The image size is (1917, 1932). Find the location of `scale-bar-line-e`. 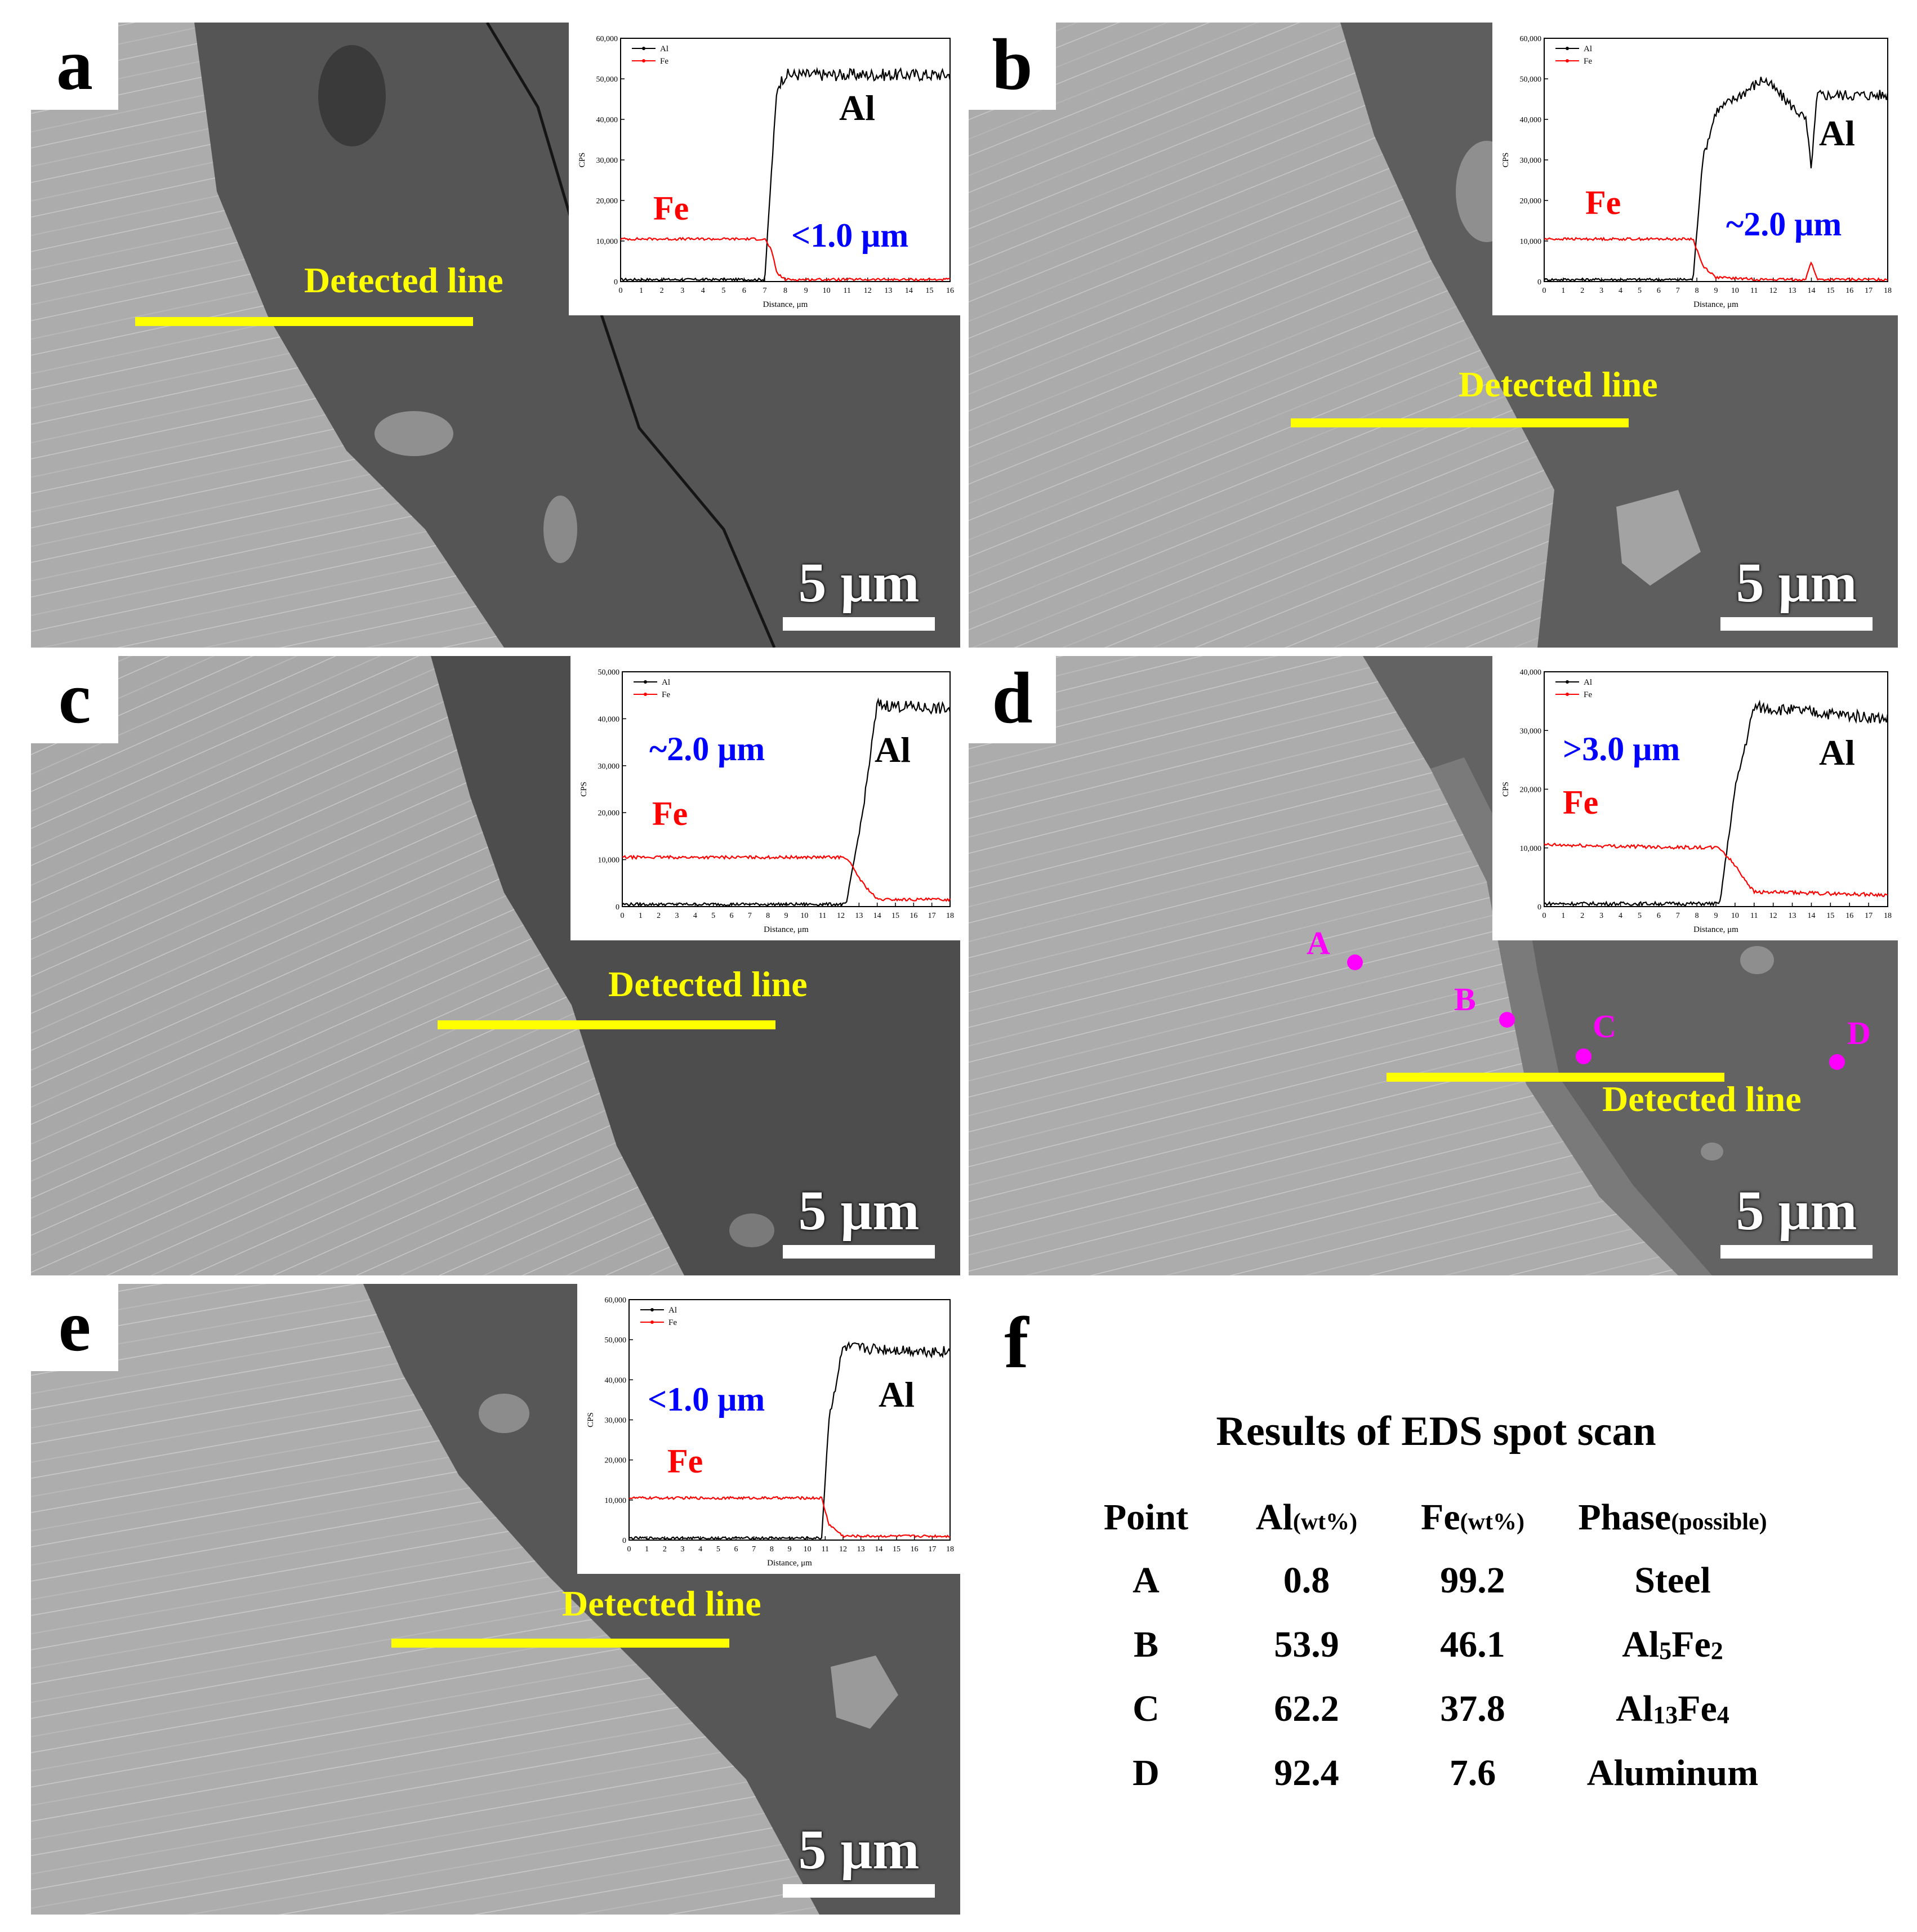

scale-bar-line-e is located at coordinates (859, 1891).